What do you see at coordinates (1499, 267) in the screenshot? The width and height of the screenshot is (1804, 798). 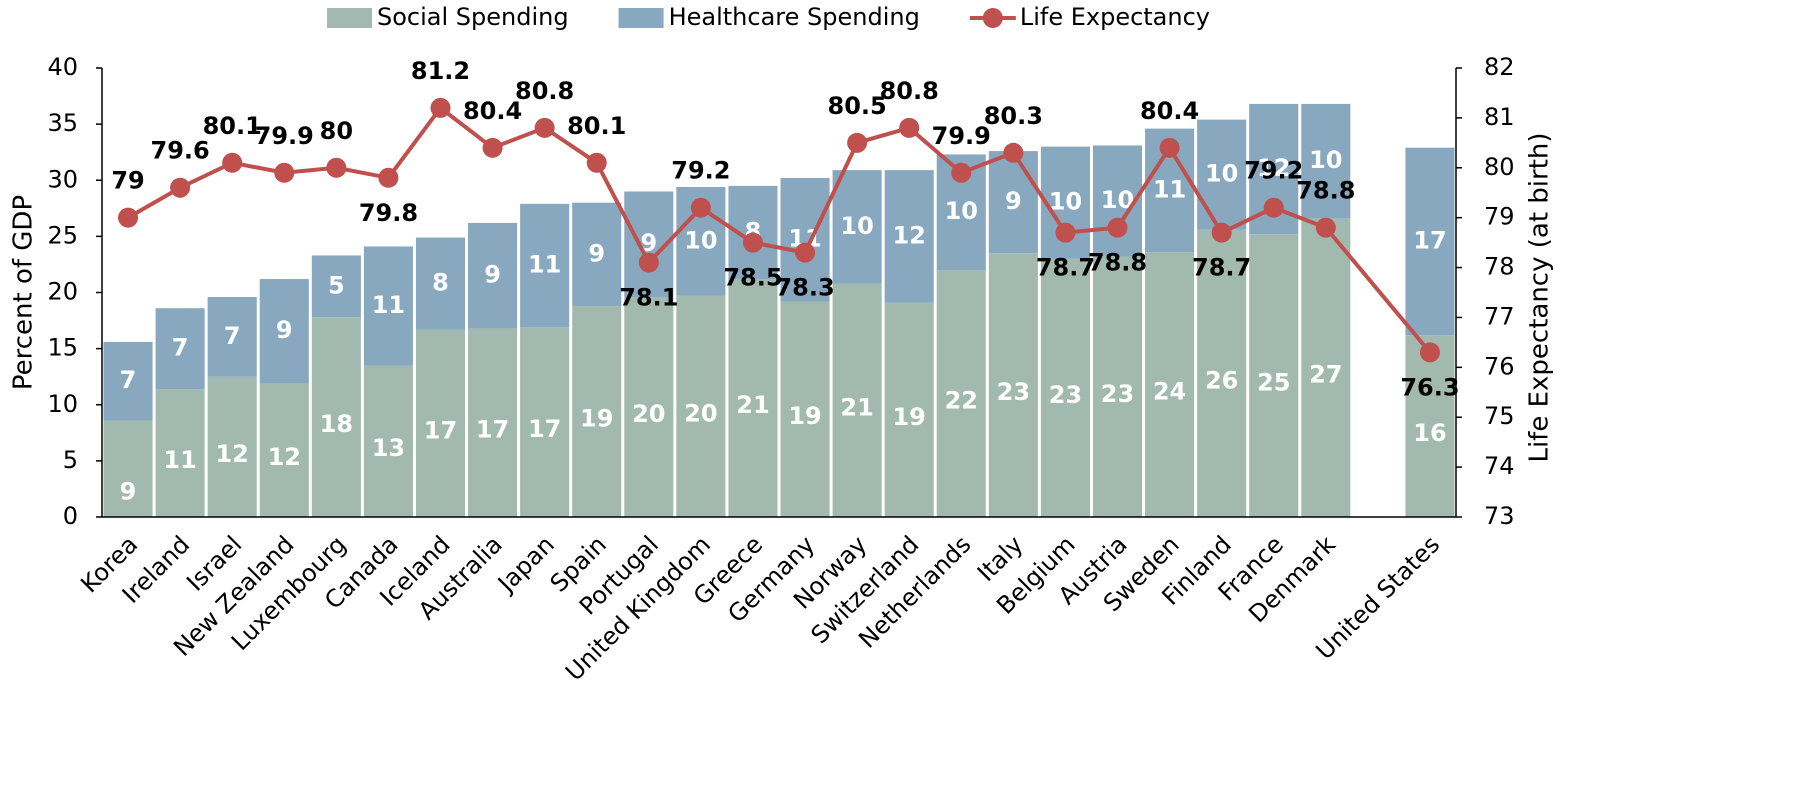 I see `y2-tick-label: 78` at bounding box center [1499, 267].